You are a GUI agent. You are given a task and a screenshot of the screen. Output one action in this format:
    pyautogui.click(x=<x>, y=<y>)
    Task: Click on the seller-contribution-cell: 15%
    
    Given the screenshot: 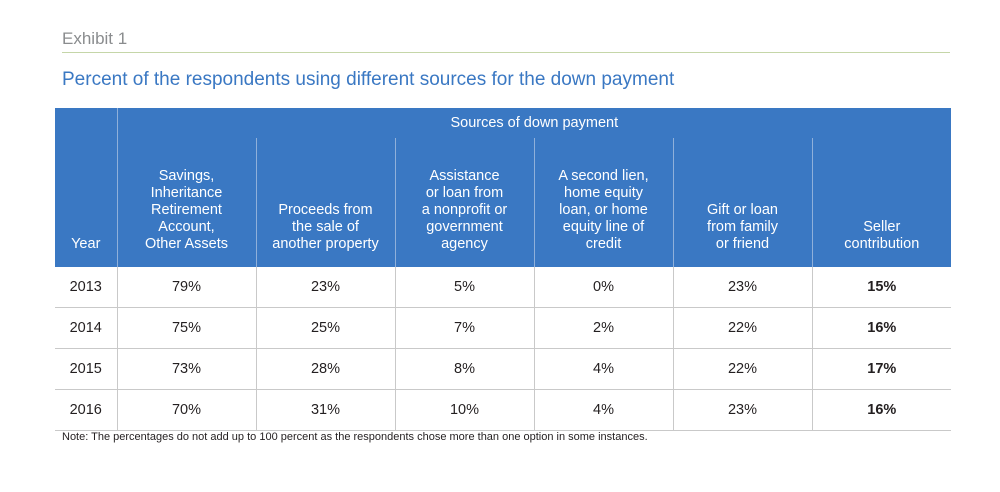 What is the action you would take?
    pyautogui.click(x=881, y=287)
    